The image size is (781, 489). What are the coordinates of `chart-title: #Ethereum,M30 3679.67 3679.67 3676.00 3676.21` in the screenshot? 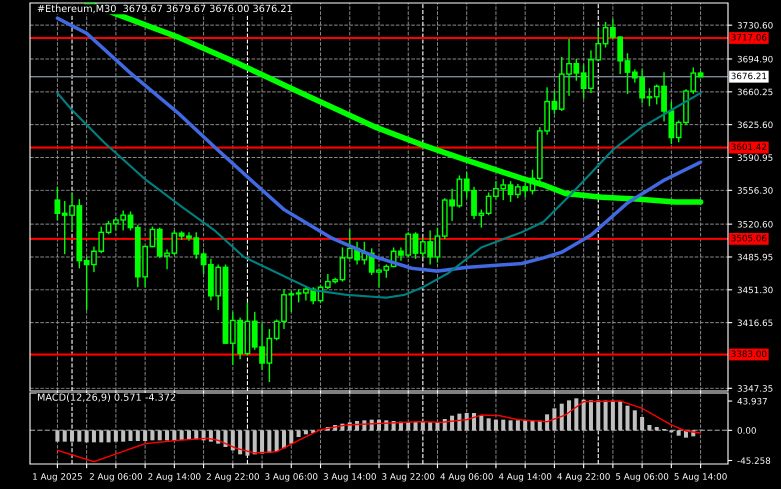 It's located at (165, 9).